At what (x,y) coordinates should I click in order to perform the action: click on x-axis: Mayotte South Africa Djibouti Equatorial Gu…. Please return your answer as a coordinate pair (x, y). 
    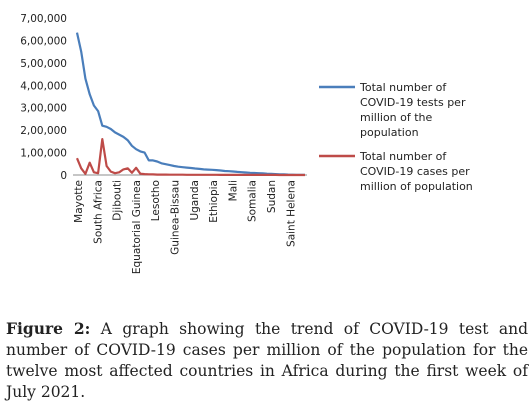
    Looking at the image, I should click on (190, 224).